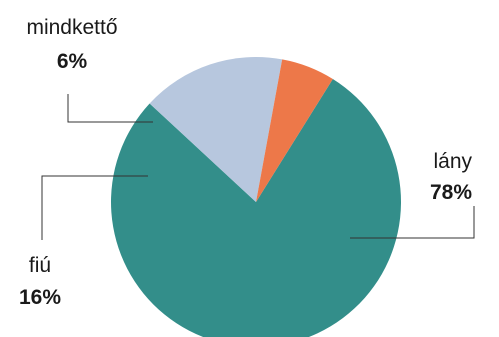  I want to click on slice-label-1: fiú, so click(40, 265).